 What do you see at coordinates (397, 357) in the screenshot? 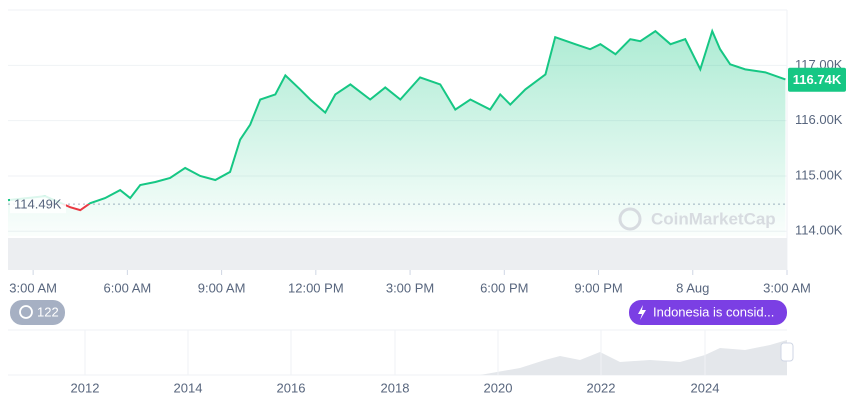
I see `nav-area` at bounding box center [397, 357].